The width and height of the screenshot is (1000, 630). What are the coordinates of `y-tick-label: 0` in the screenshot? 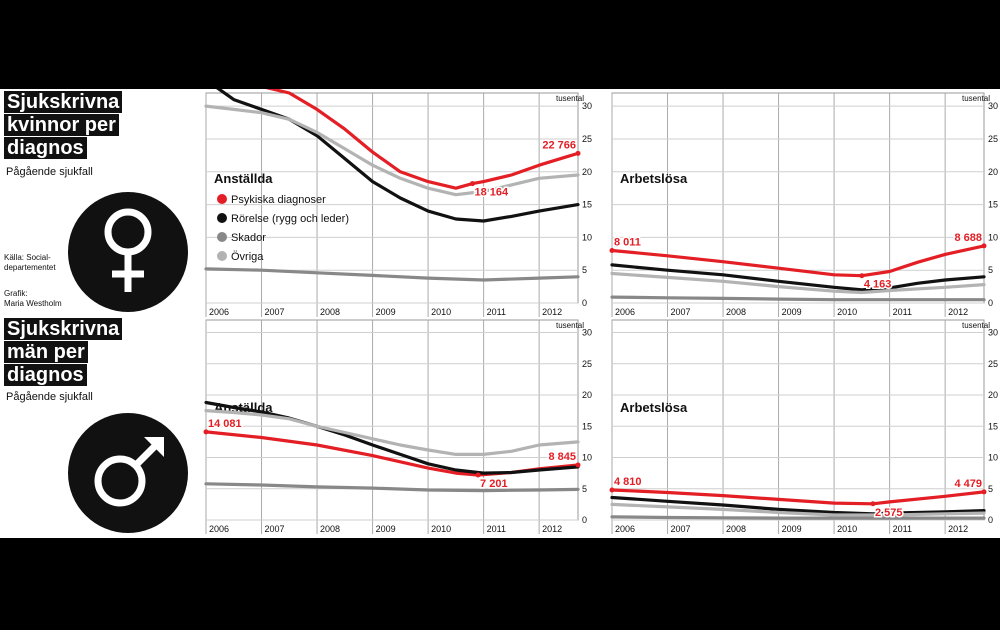 It's located at (990, 303).